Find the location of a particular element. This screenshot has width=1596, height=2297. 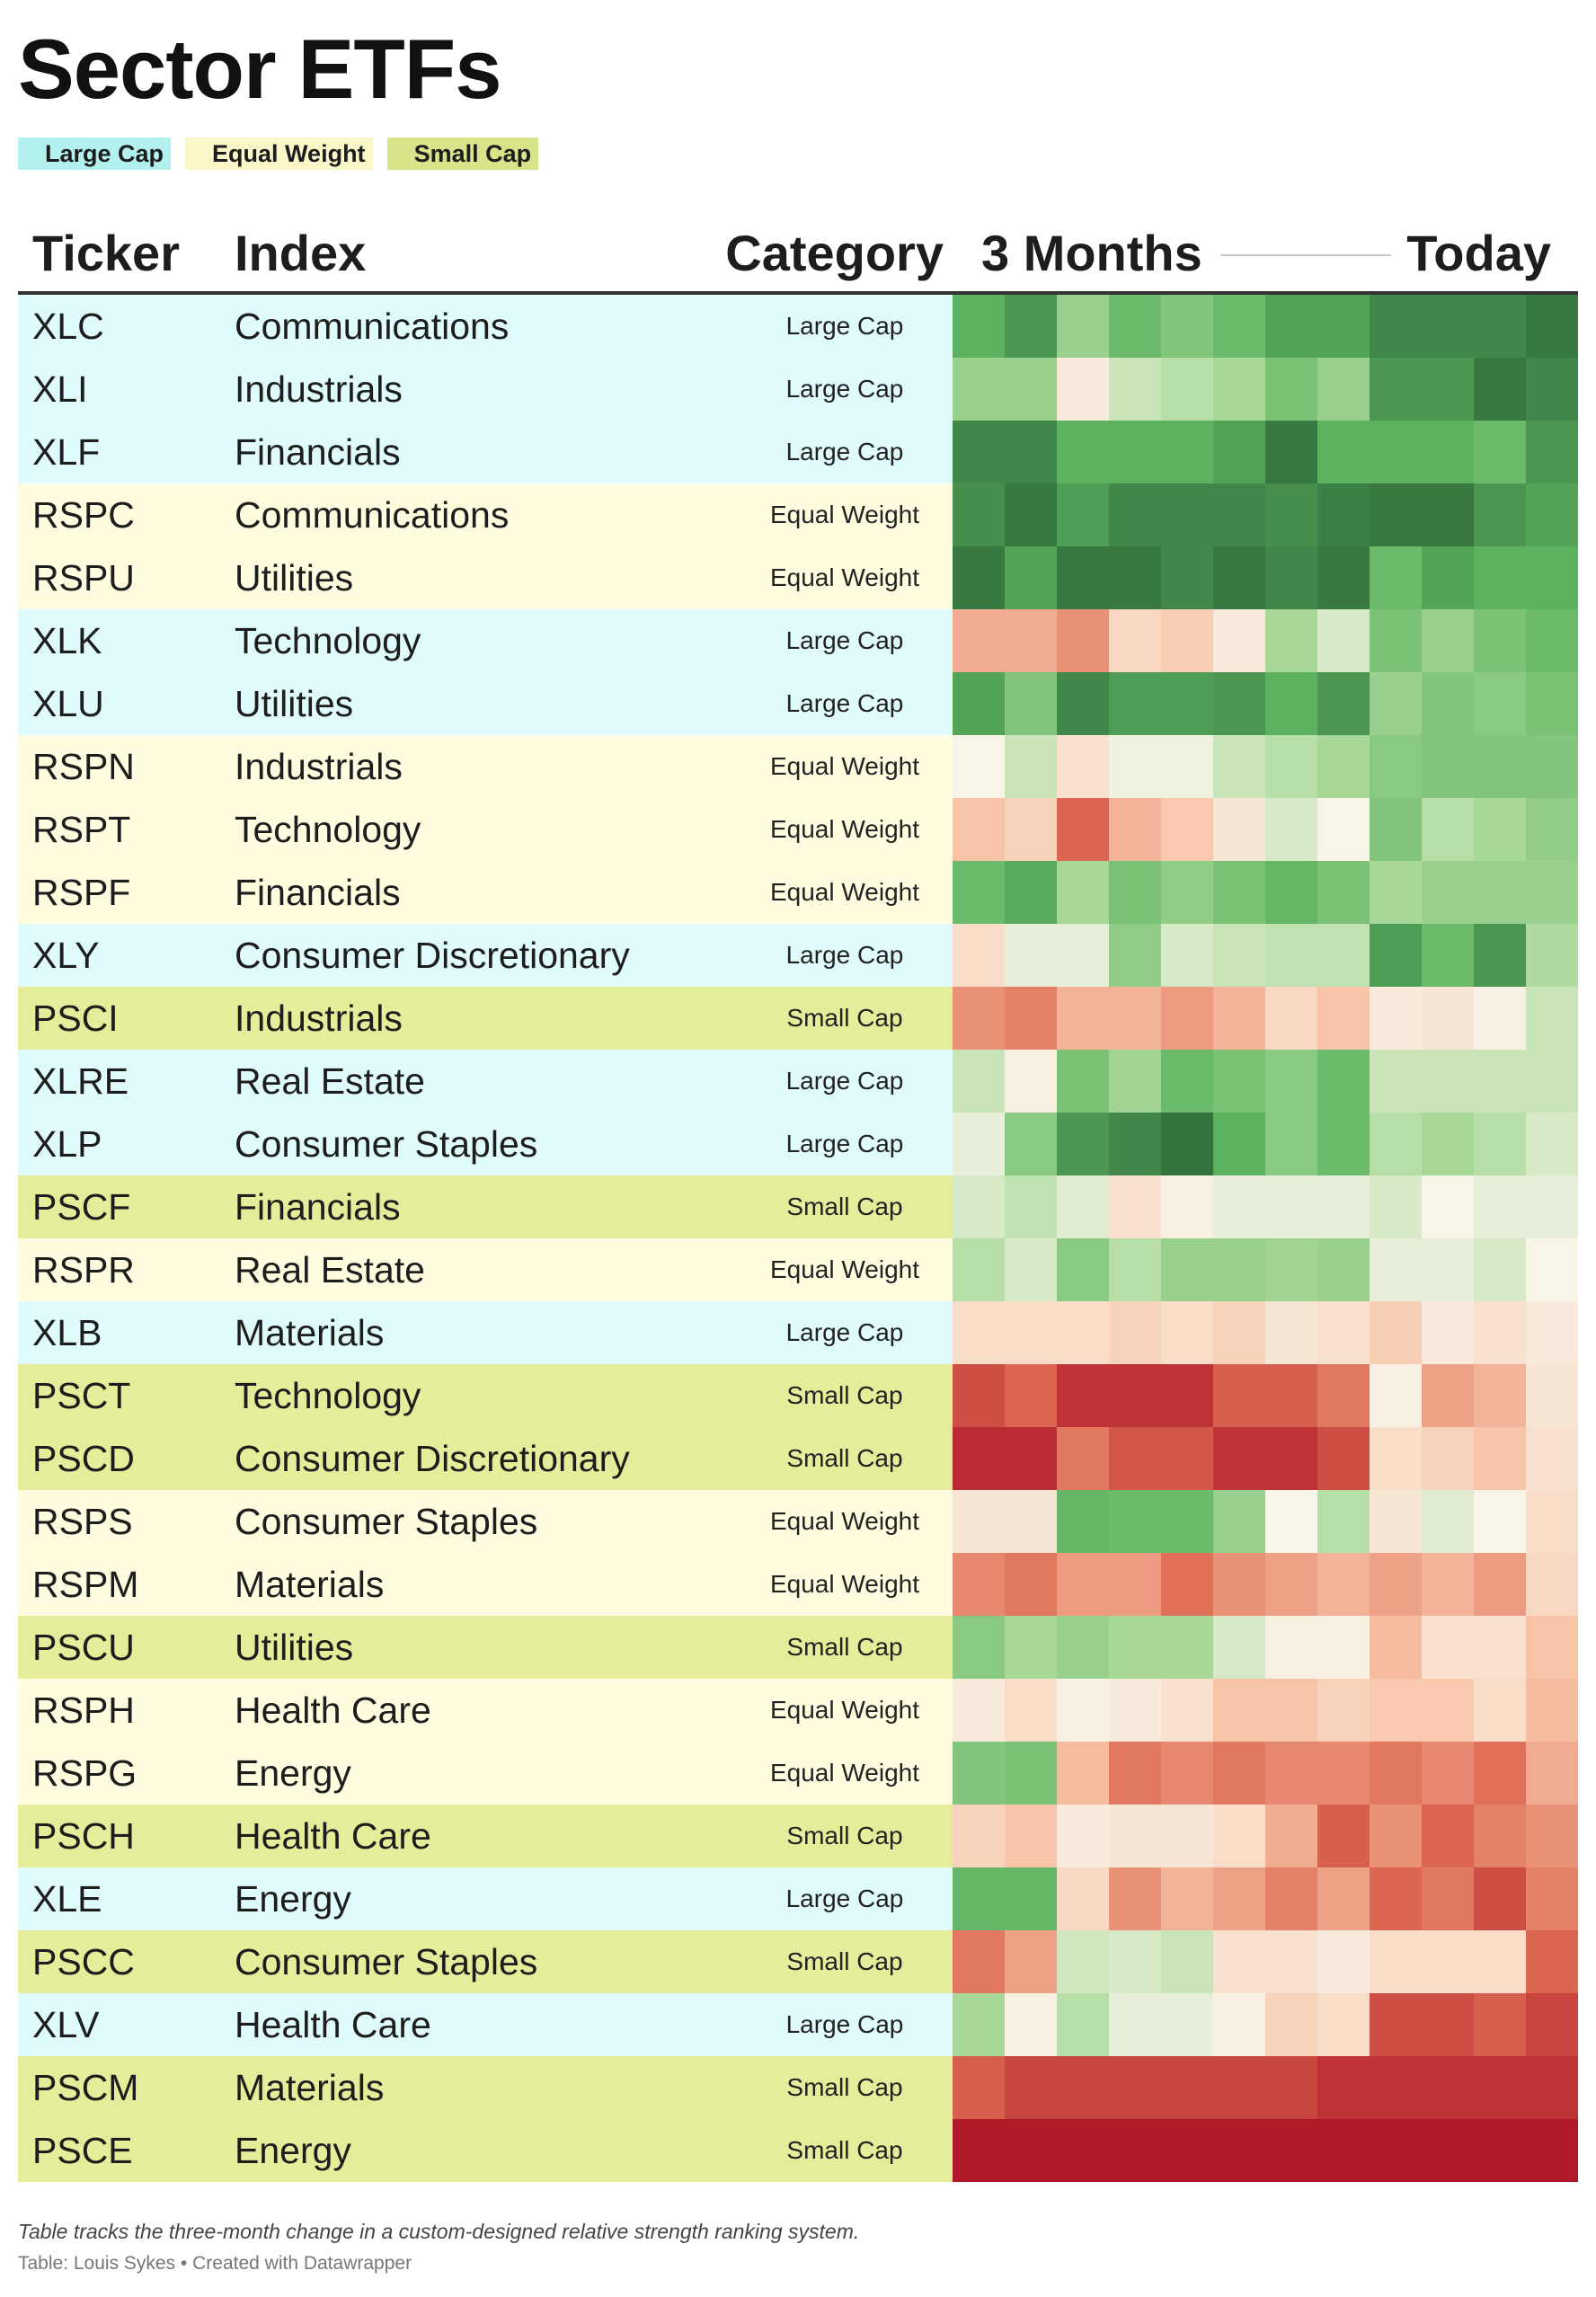

header-ticker: Ticker is located at coordinates (106, 253).